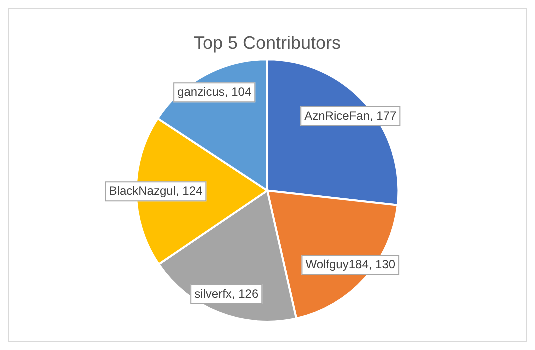  What do you see at coordinates (201, 91) in the screenshot?
I see `slice-label: ganzicus` at bounding box center [201, 91].